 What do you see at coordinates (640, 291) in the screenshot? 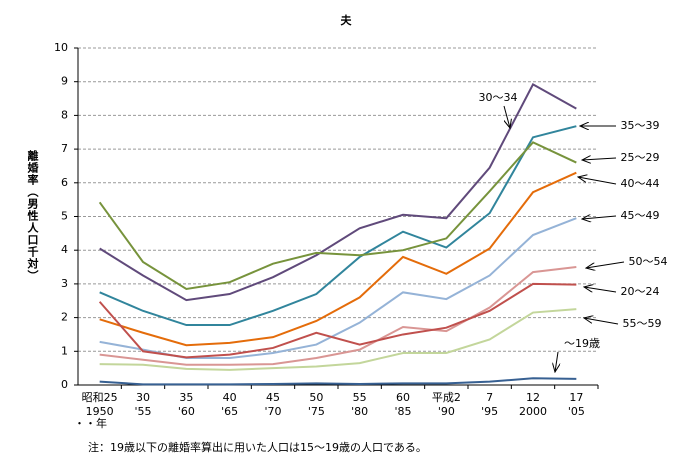
I see `series-label: 20～24` at bounding box center [640, 291].